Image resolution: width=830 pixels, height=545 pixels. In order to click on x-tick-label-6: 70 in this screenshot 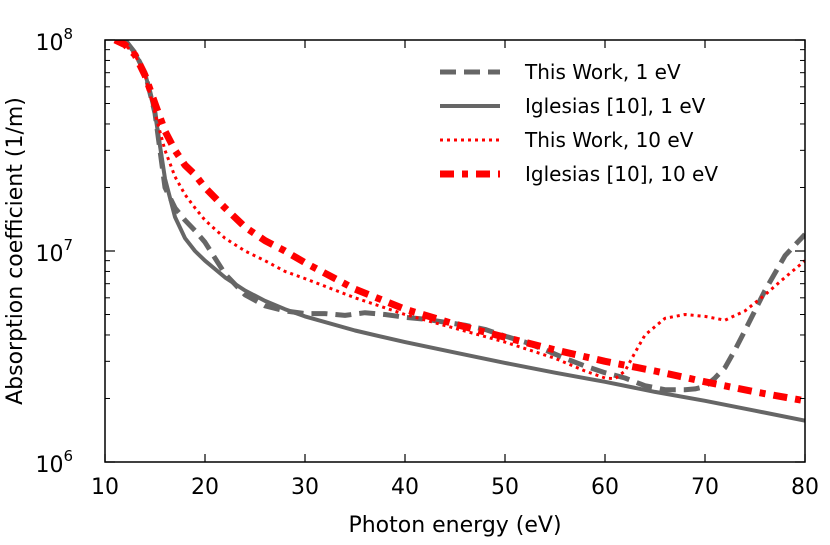, I will do `click(705, 487)`.